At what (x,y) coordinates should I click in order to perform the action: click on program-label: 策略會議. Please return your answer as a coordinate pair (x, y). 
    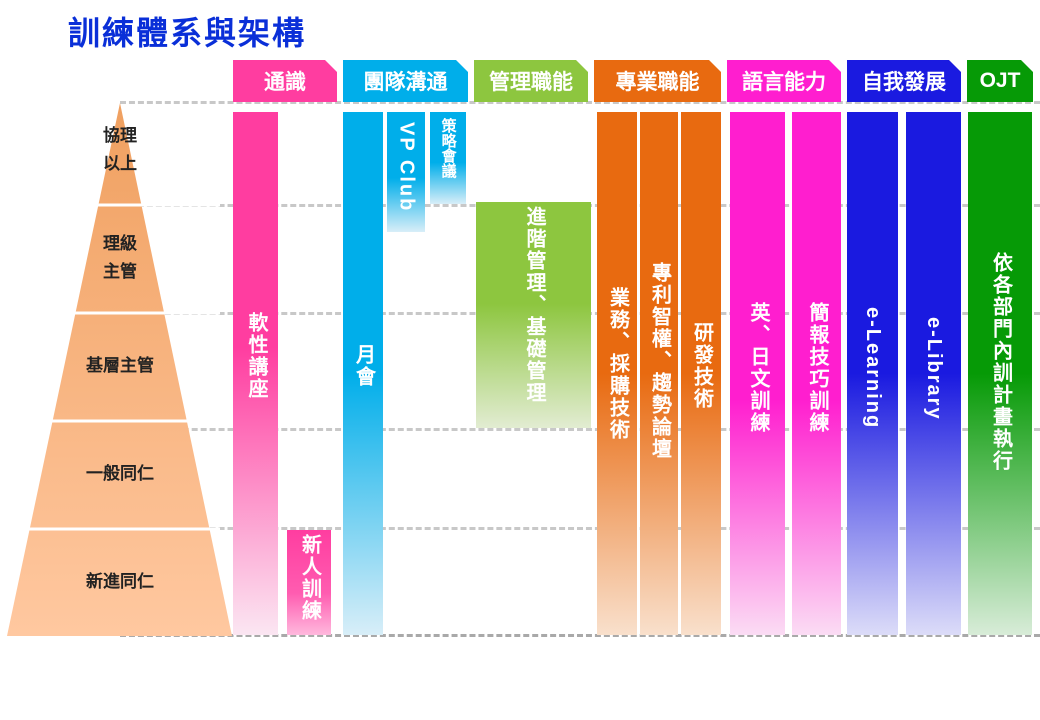
    Looking at the image, I should click on (448, 148).